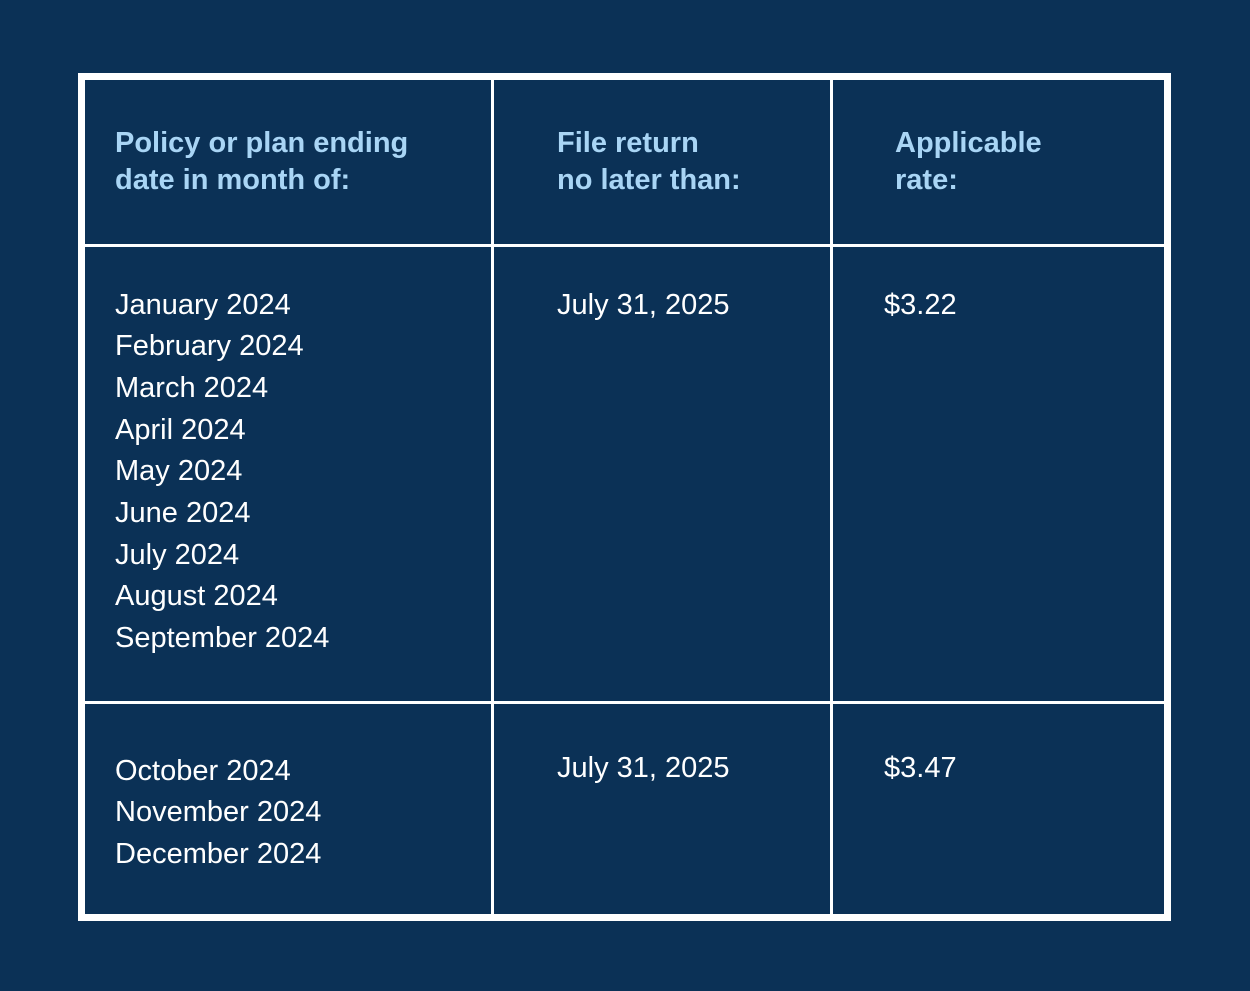 This screenshot has width=1250, height=991. Describe the element at coordinates (218, 853) in the screenshot. I see `month-item: December 2024` at that location.